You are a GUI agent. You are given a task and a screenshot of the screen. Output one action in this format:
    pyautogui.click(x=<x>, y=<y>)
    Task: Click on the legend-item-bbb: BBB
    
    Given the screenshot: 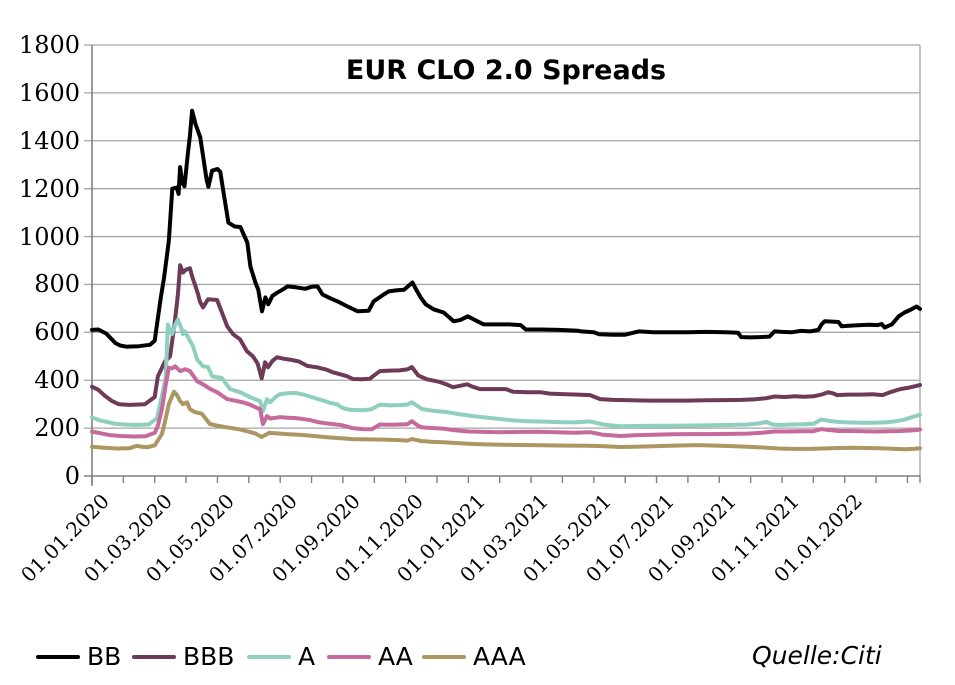 What is the action you would take?
    pyautogui.click(x=183, y=657)
    